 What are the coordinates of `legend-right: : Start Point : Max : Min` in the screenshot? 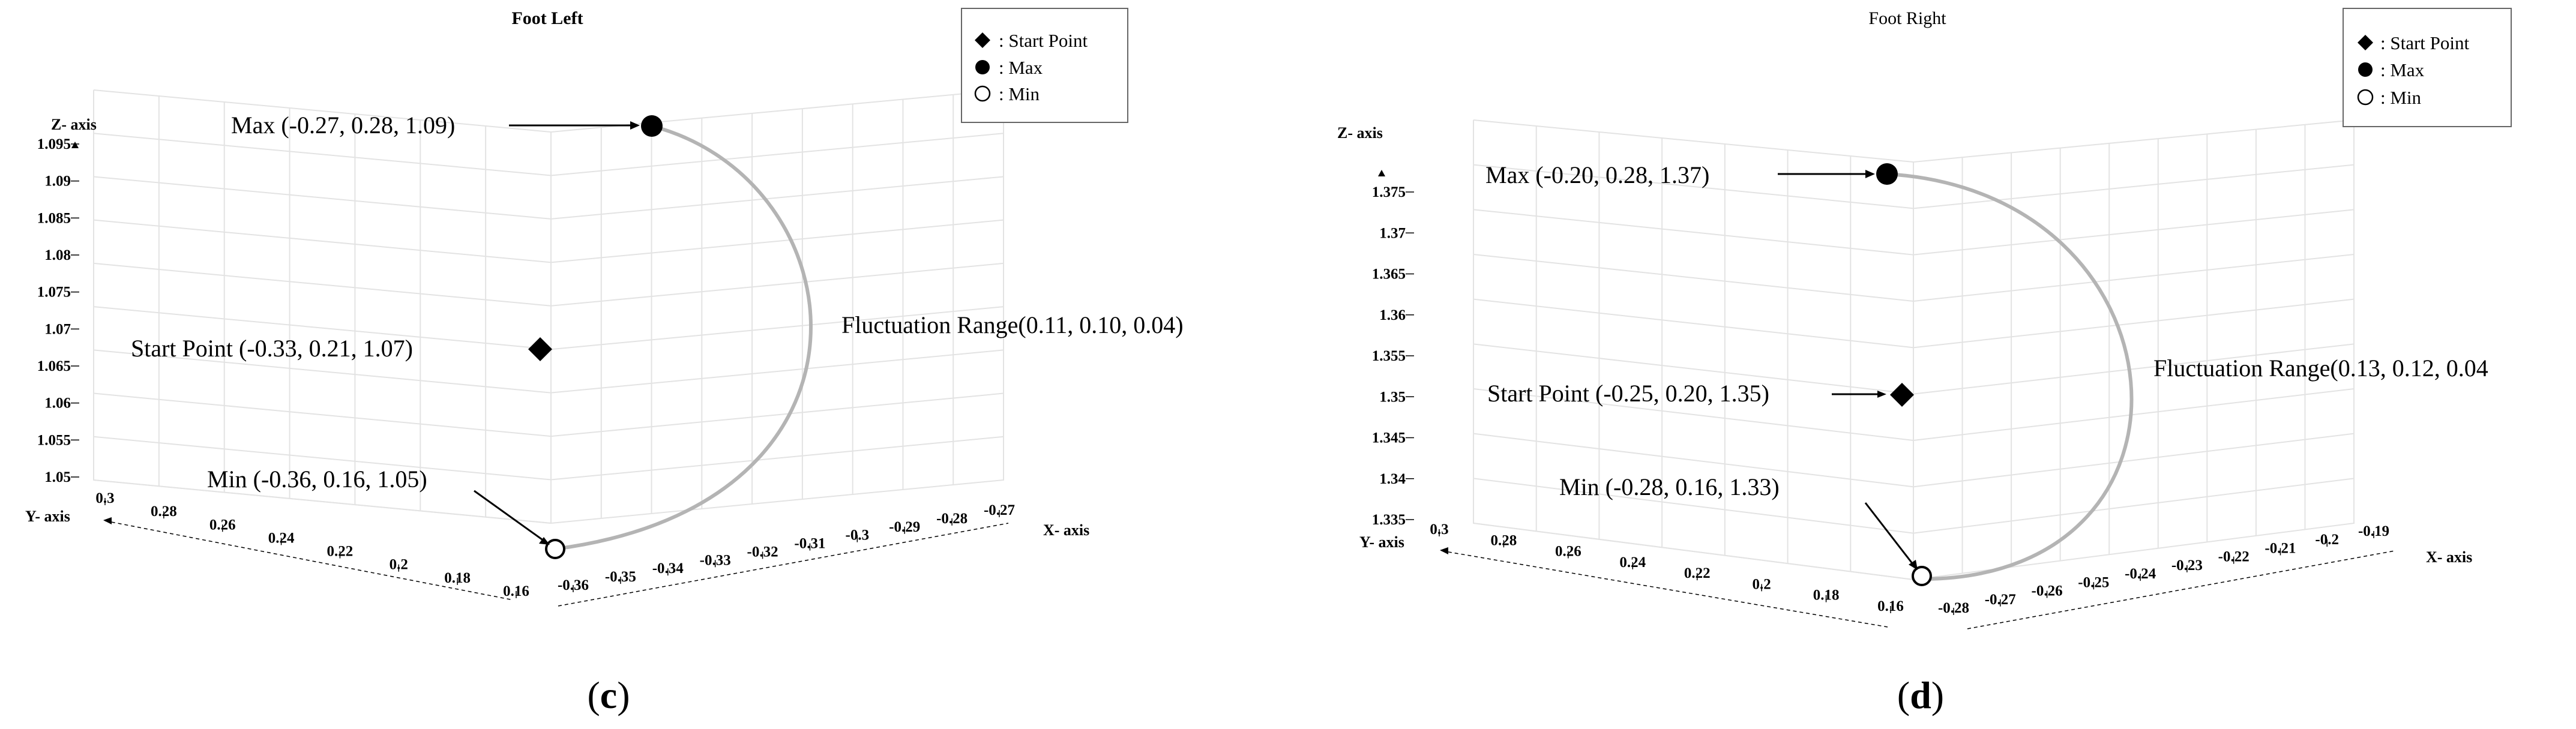 It's located at (2427, 67).